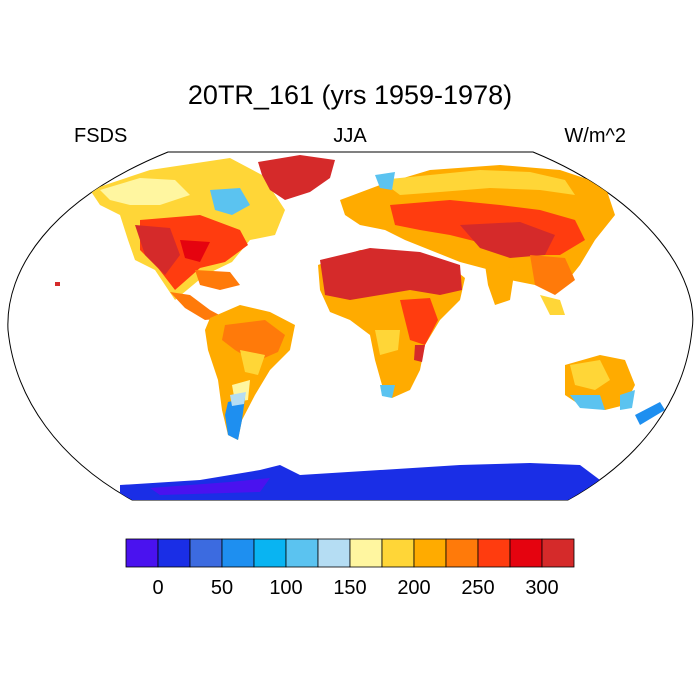  Describe the element at coordinates (101, 136) in the screenshot. I see `variable-label: FSDS` at that location.